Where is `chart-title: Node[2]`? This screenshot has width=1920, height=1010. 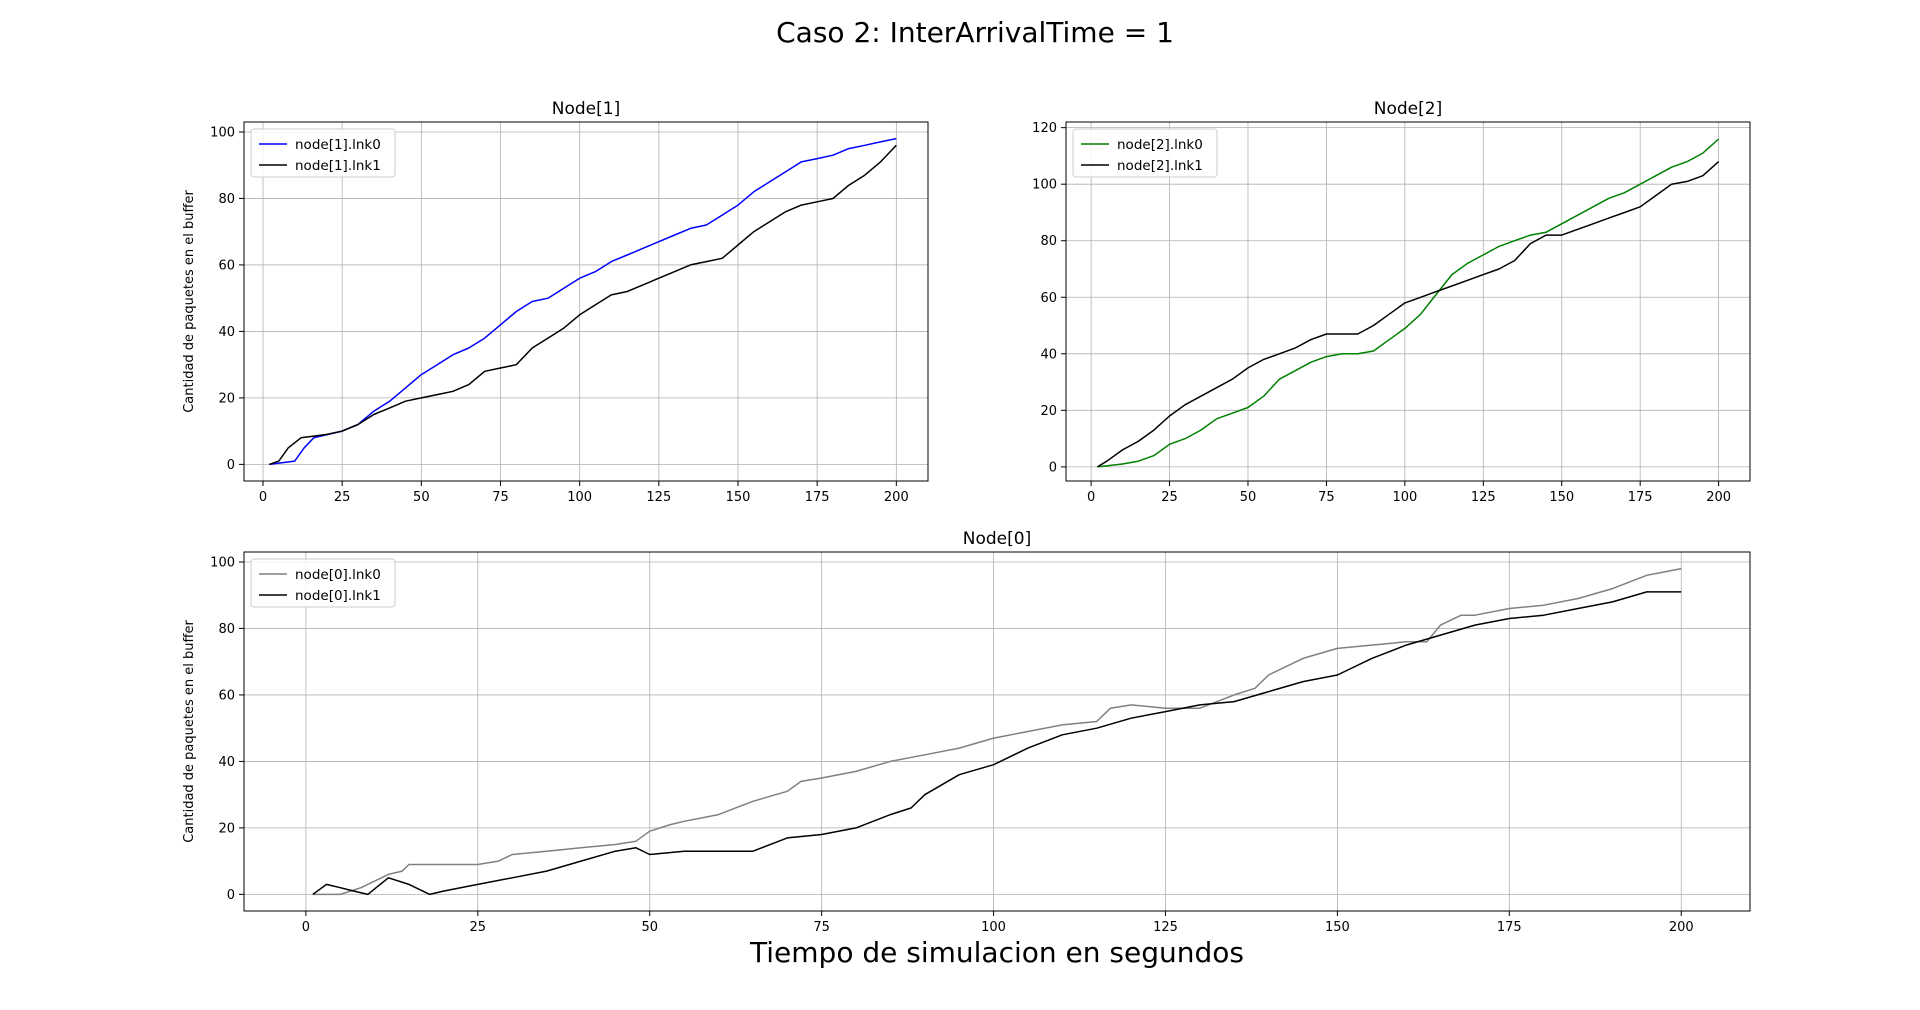
chart-title: Node[2] is located at coordinates (1408, 109).